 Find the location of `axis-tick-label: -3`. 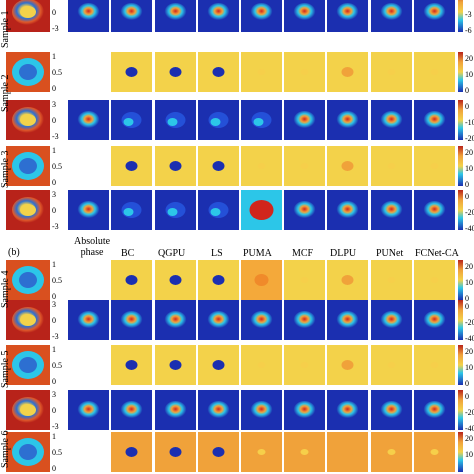

axis-tick-label: -3 is located at coordinates (55, 226).